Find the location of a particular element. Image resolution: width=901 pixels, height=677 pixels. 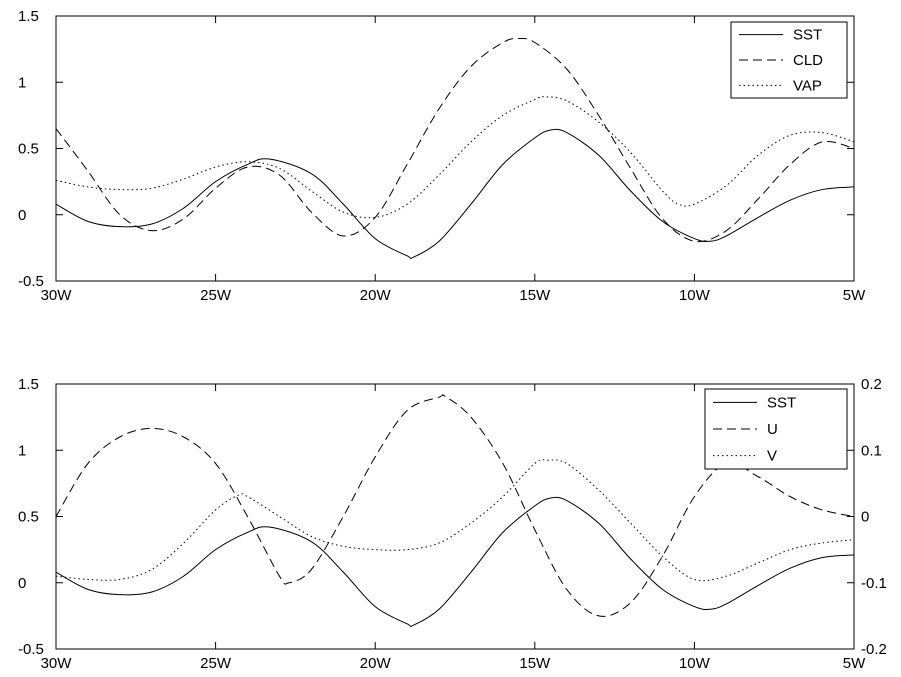

legend-label-vap: VAP is located at coordinates (807, 85).